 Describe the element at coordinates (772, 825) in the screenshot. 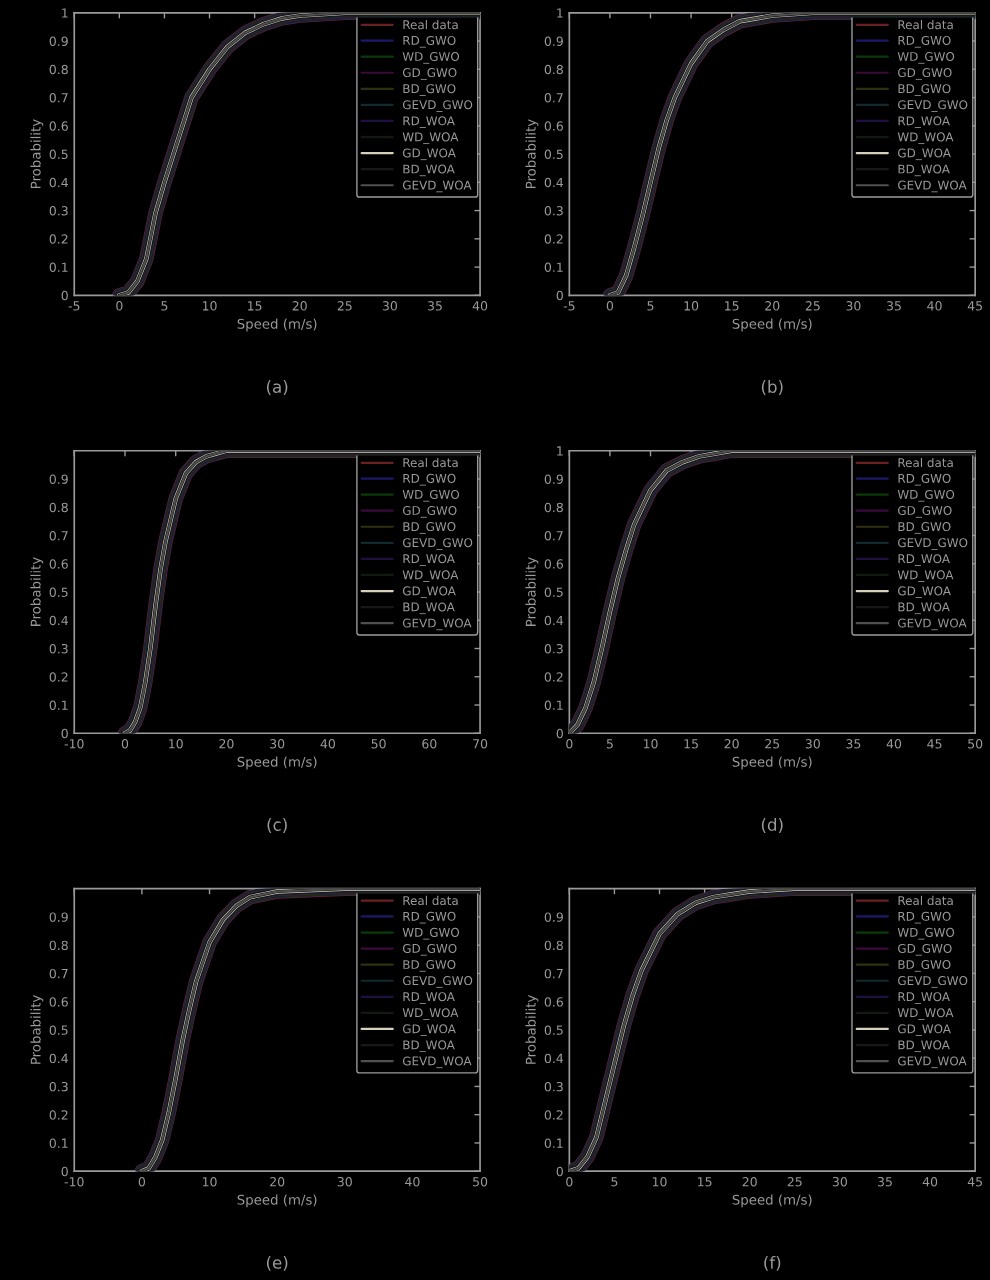

I see `text: (d)` at that location.